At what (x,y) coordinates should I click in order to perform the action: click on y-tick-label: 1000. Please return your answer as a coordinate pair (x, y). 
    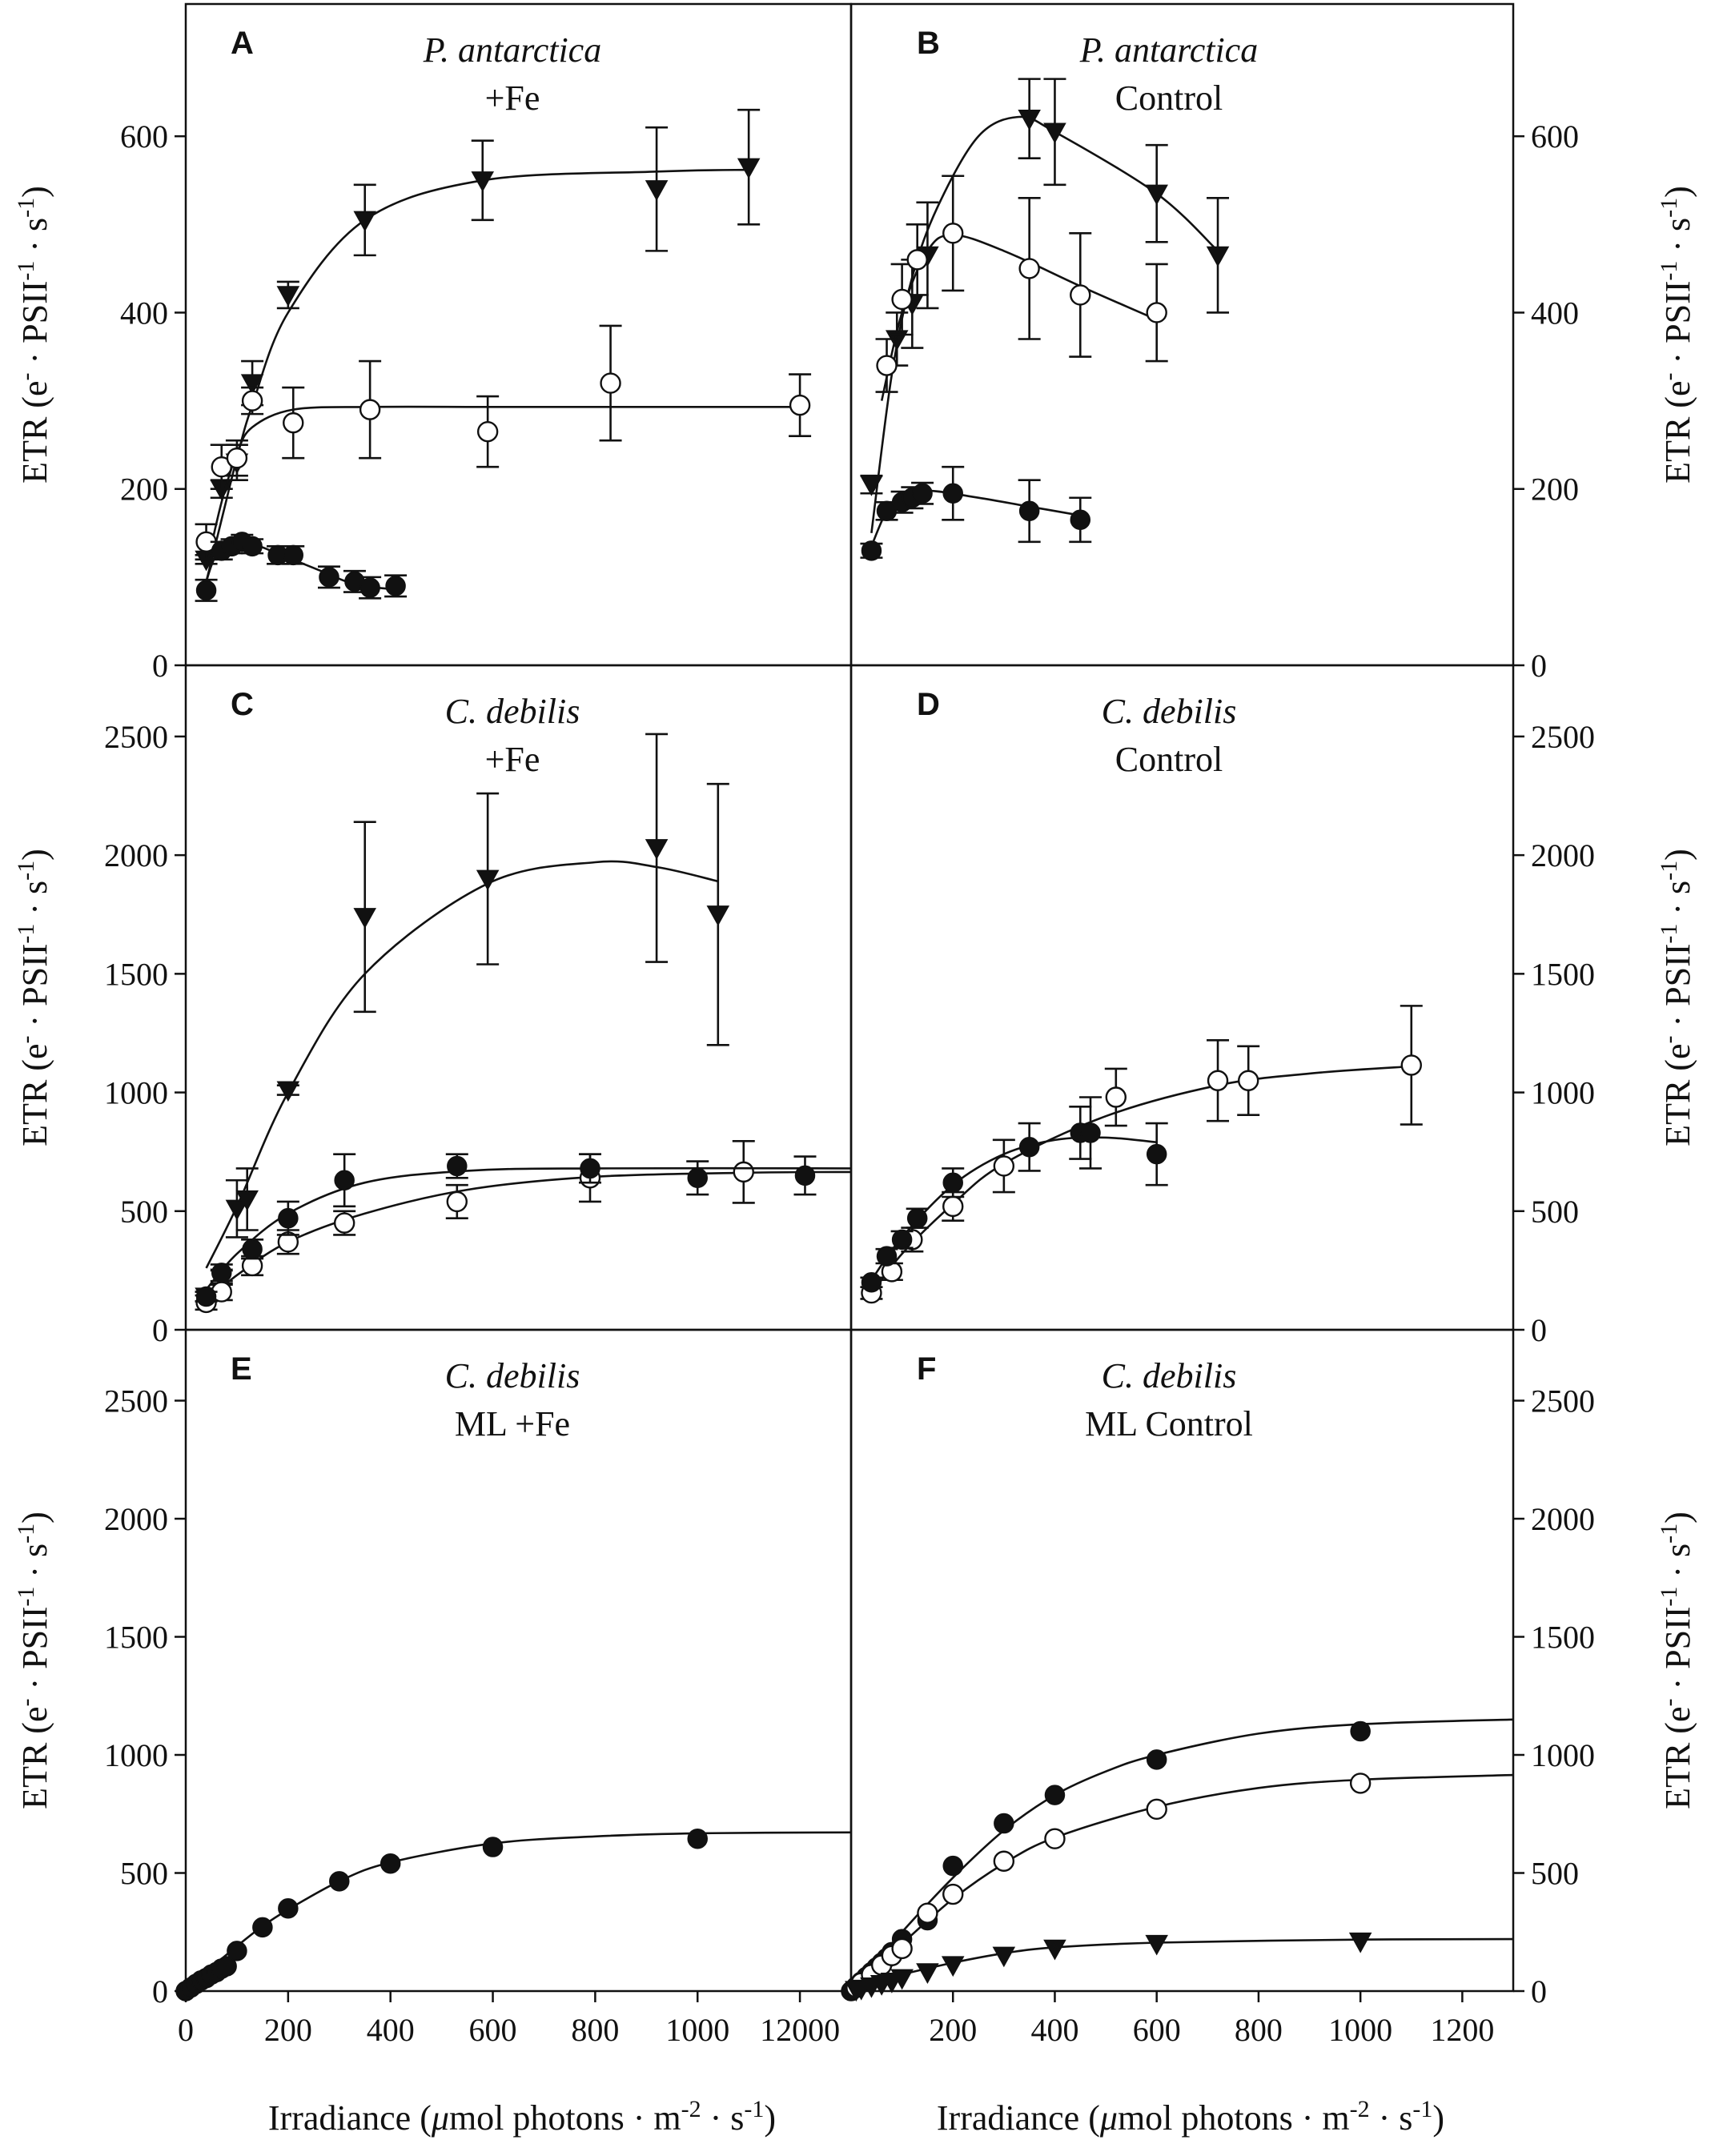
    Looking at the image, I should click on (136, 1755).